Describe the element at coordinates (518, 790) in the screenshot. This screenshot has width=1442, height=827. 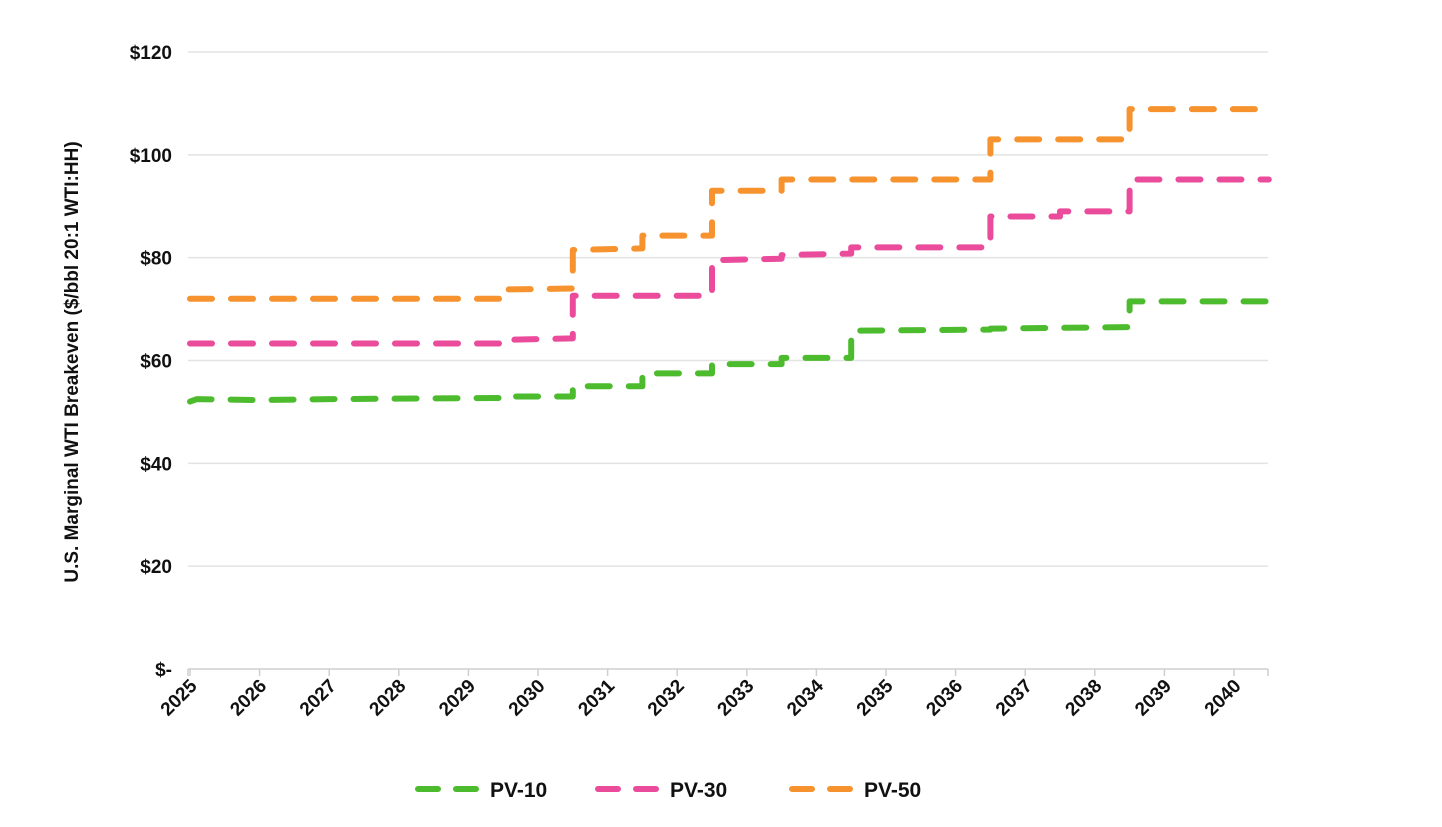
I see `legend-label: PV-10` at that location.